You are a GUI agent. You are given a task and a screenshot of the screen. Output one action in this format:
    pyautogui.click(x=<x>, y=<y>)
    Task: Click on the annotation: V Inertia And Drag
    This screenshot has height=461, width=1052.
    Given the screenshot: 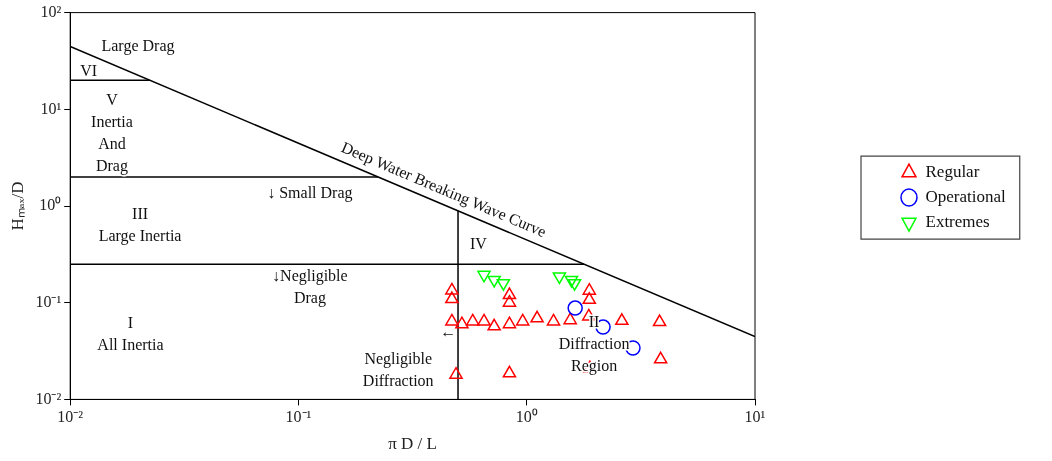 What is the action you would take?
    pyautogui.click(x=112, y=132)
    